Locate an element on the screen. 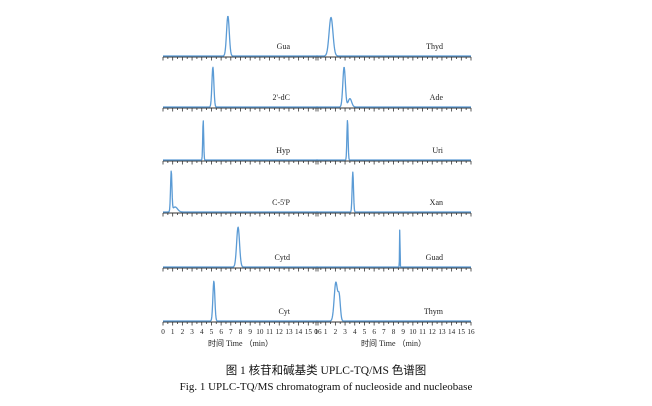 Image resolution: width=652 pixels, height=406 pixels. tick-label-cyt: 3 is located at coordinates (192, 332).